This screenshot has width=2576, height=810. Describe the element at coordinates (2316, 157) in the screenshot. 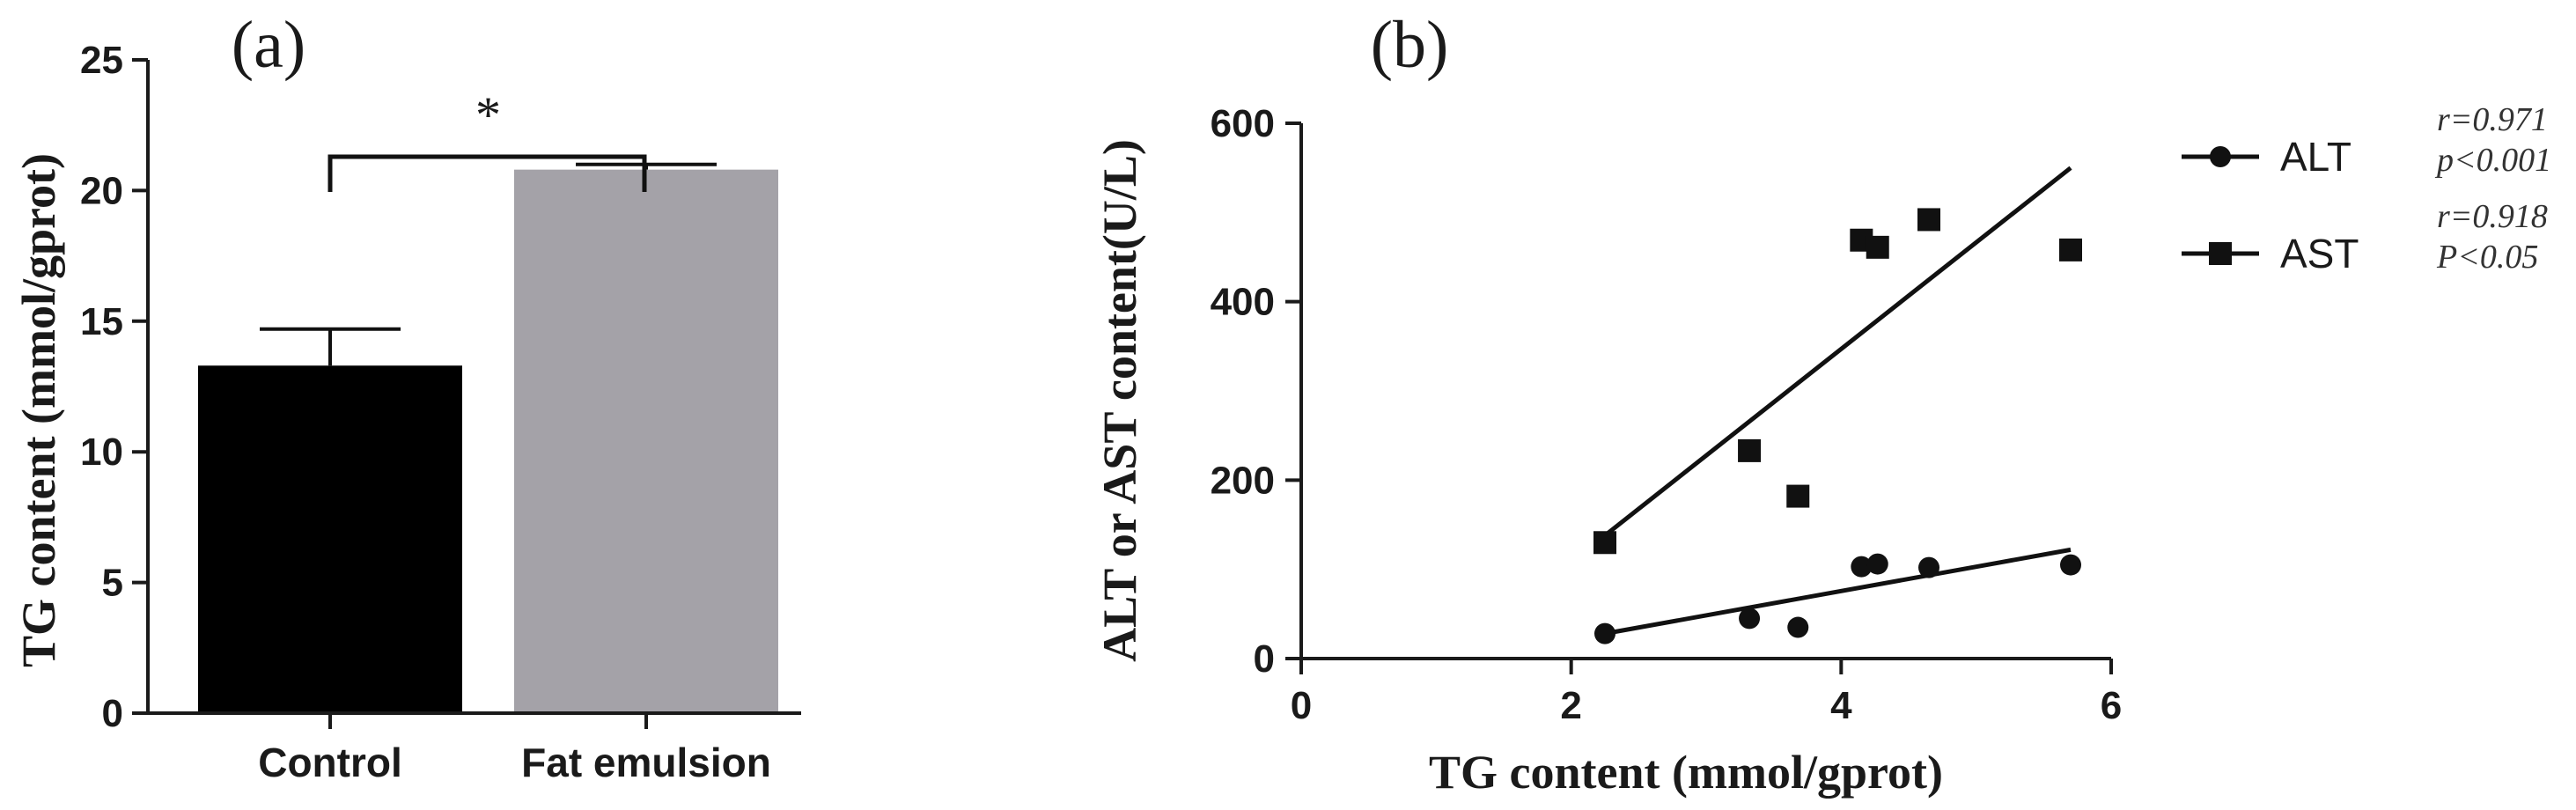

I see `alt-legend-label: ALT` at that location.